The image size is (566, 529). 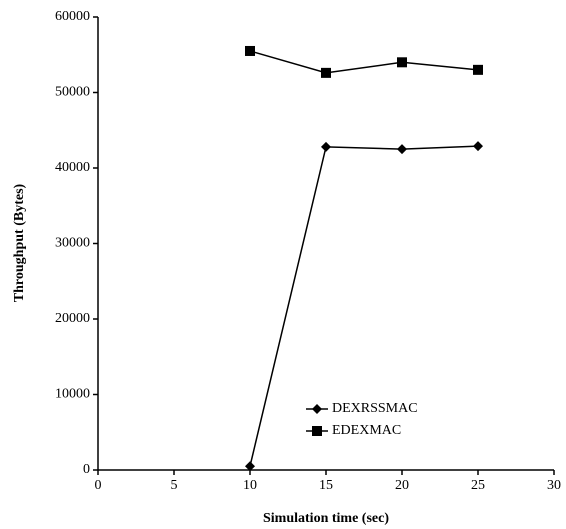 I want to click on y-tick-label: 30000, so click(x=72, y=243).